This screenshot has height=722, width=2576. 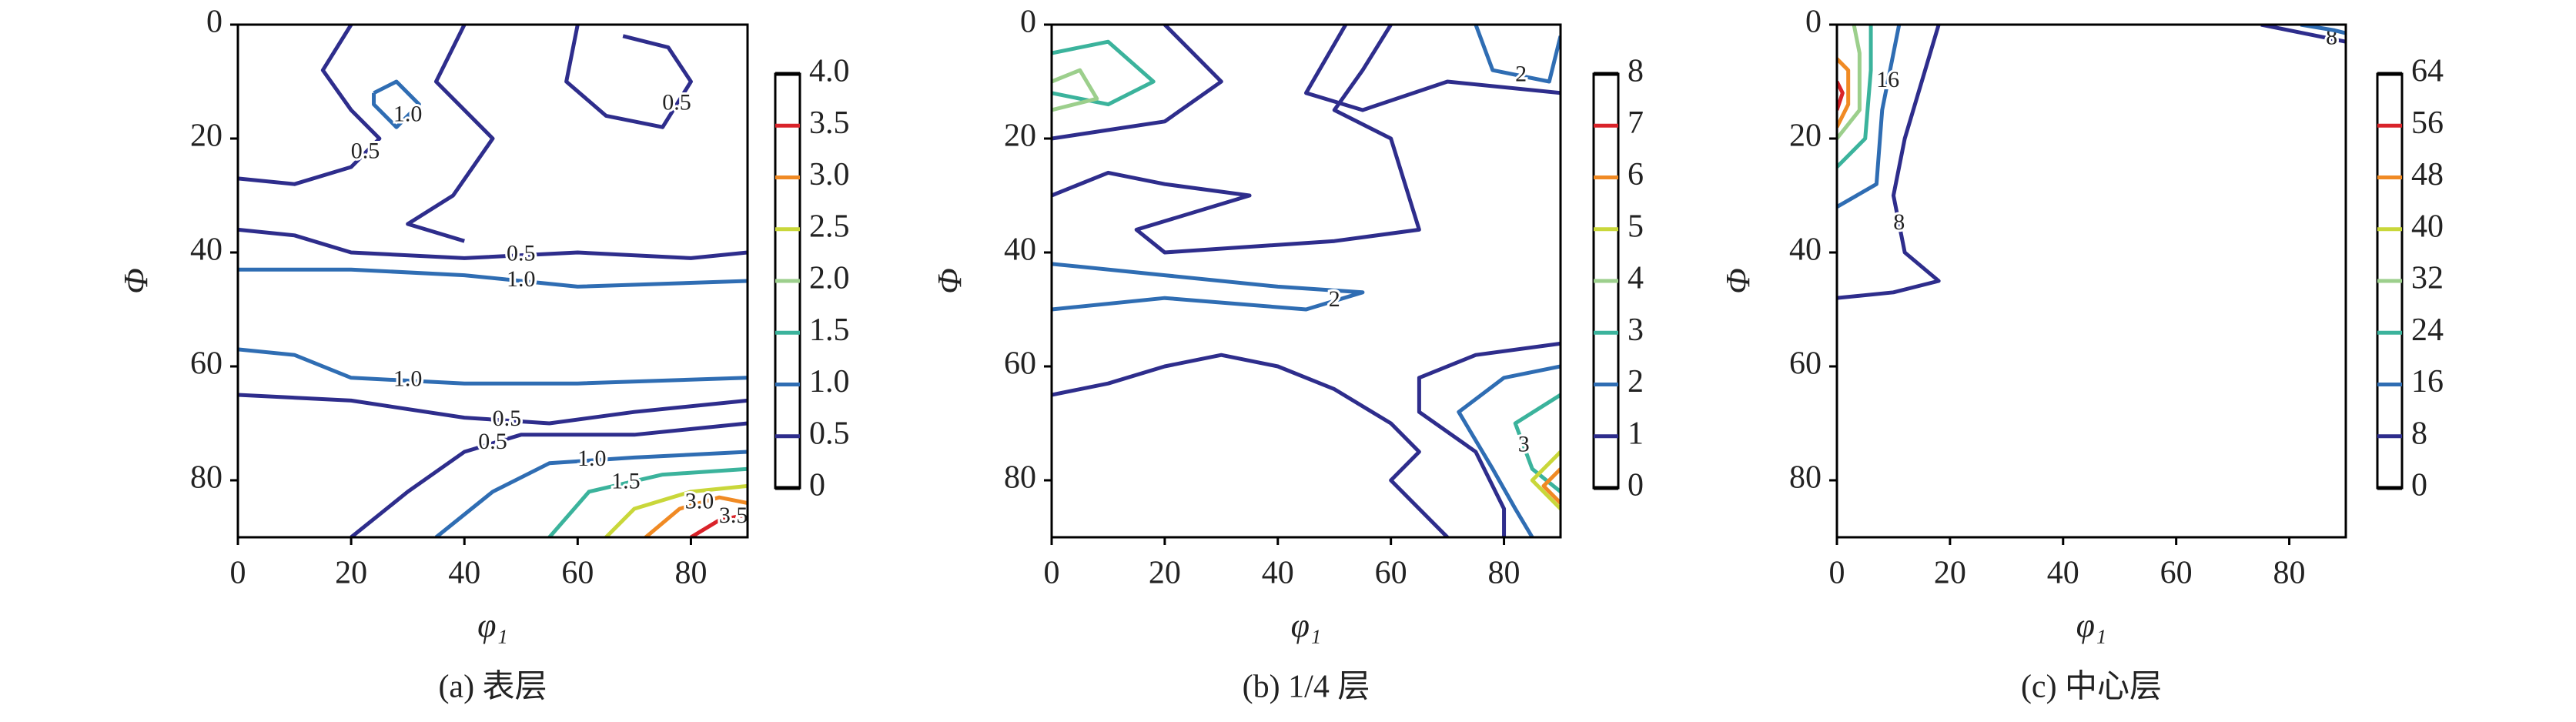 What do you see at coordinates (1636, 123) in the screenshot?
I see `colorbar-tick-label: 7` at bounding box center [1636, 123].